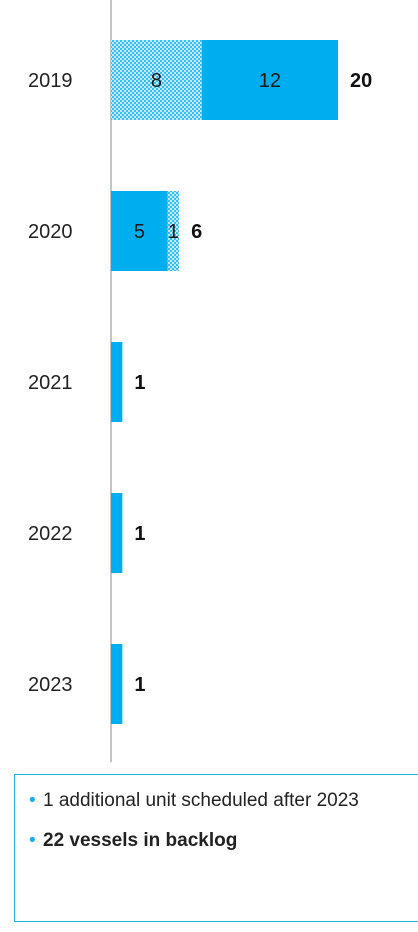  Describe the element at coordinates (139, 534) in the screenshot. I see `total-value-label-2022: 1` at that location.